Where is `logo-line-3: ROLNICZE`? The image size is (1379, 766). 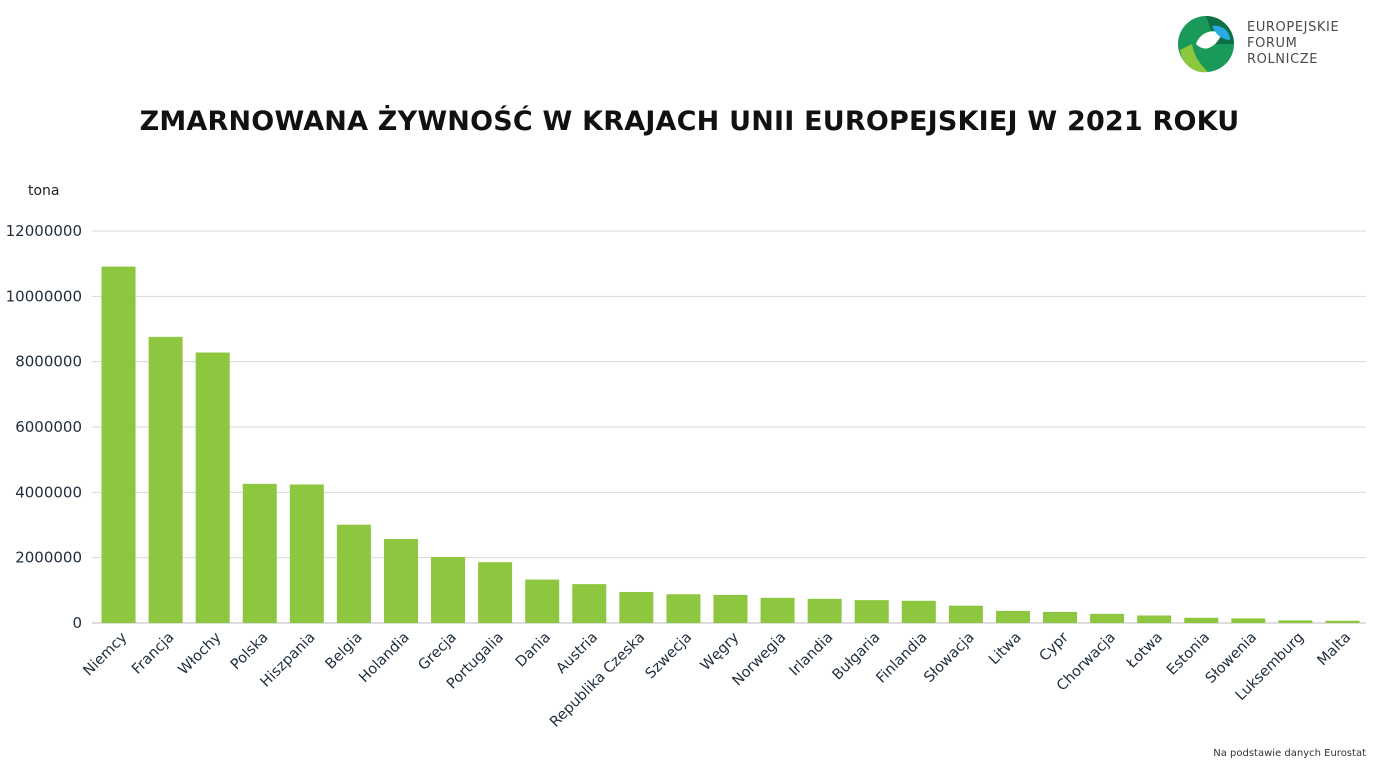
logo-line-3: ROLNICZE is located at coordinates (1283, 59).